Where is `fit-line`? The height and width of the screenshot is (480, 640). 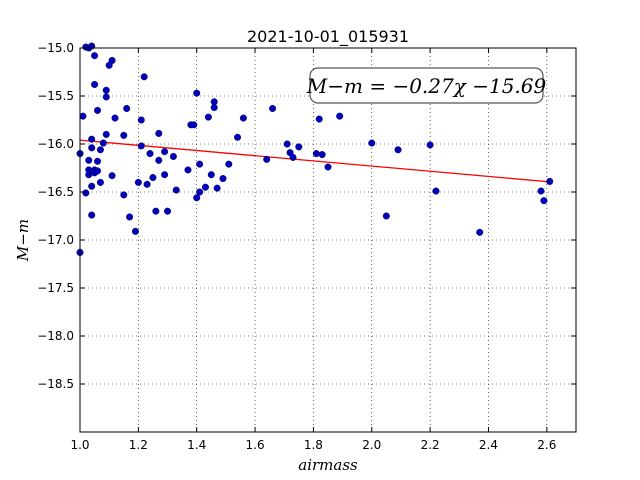 fit-line is located at coordinates (314, 161).